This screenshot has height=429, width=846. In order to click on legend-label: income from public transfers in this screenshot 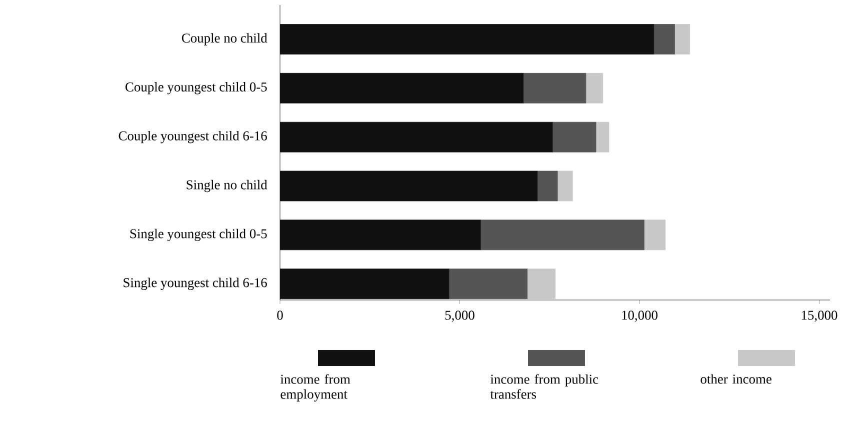, I will do `click(544, 386)`.